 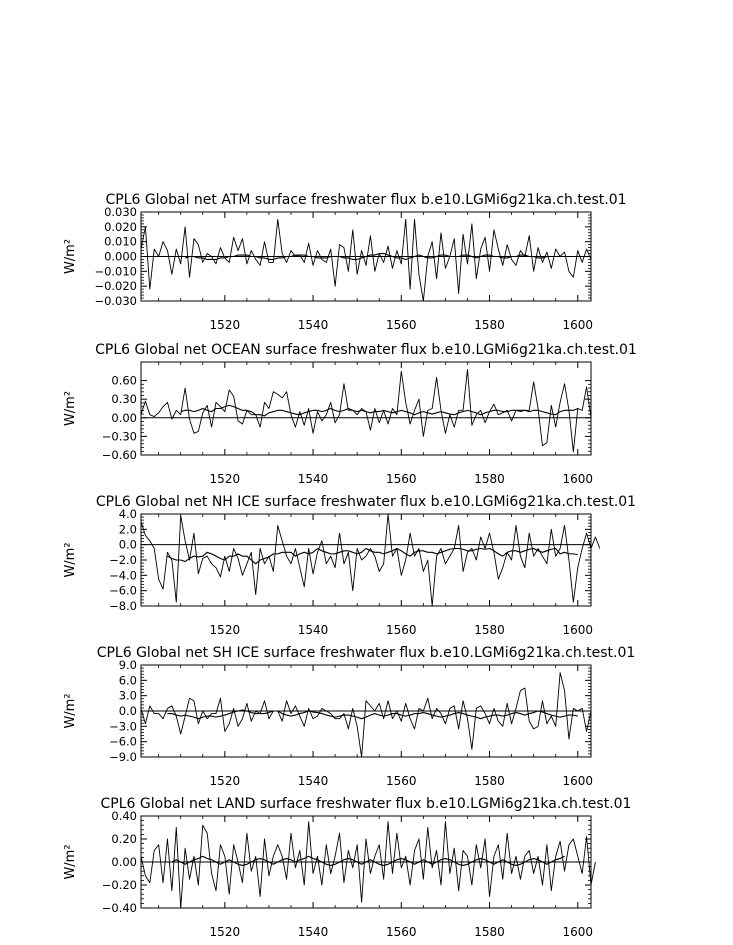 What do you see at coordinates (128, 696) in the screenshot?
I see `y-tick-label: 3.0` at bounding box center [128, 696].